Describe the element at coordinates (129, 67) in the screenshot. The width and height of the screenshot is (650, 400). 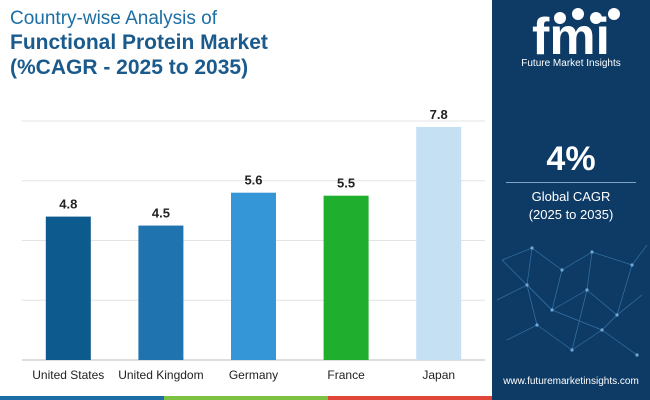
I see `title-line-3: (%CAGR - 2025 to 2035)` at that location.